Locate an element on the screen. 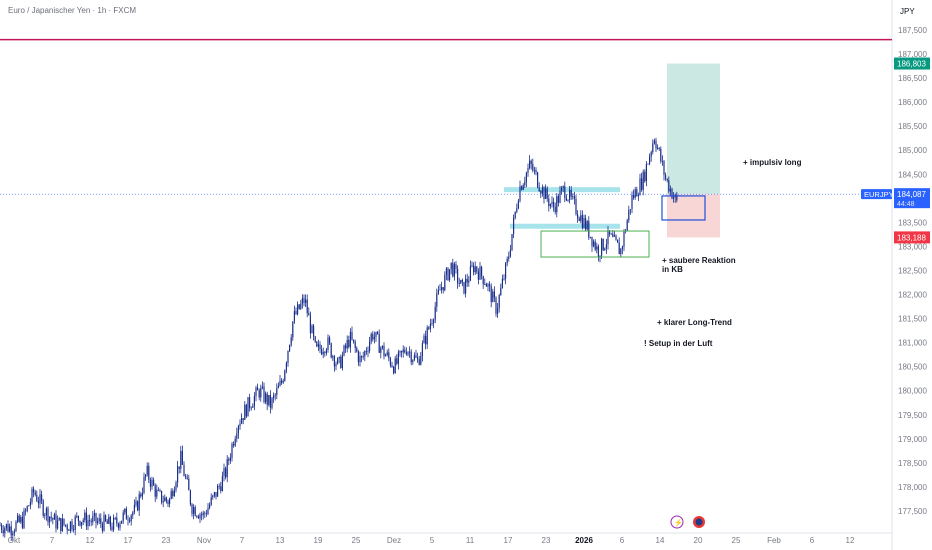  time-axis-tick: 12 is located at coordinates (90, 540).